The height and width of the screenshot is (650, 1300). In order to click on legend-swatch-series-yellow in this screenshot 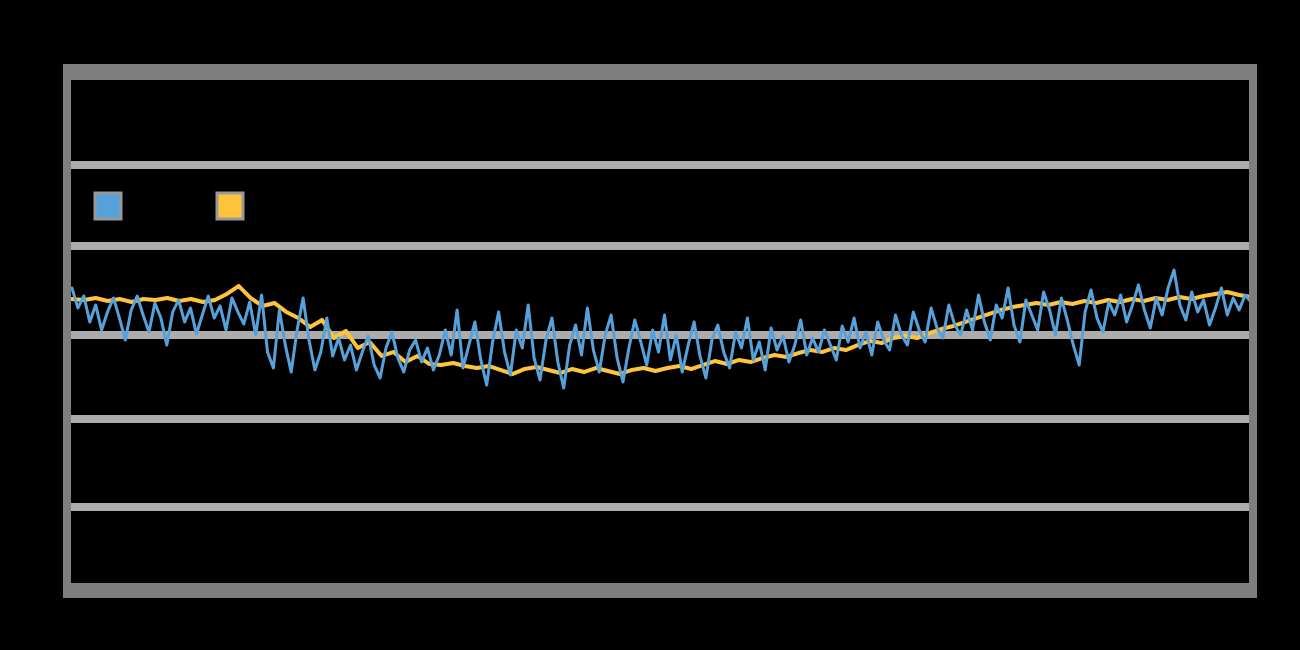, I will do `click(230, 206)`.